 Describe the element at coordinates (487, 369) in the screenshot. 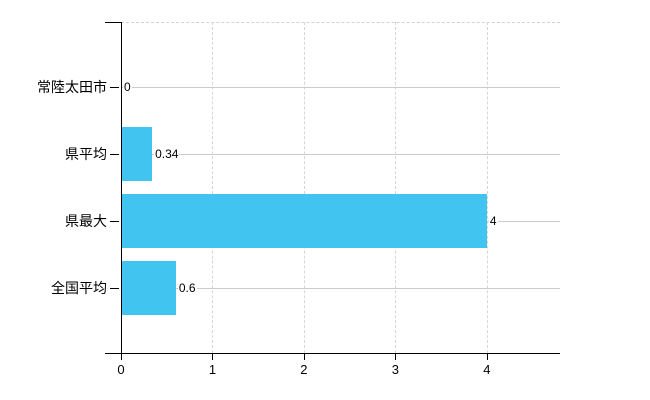

I see `x-axis-tick-label: 4` at that location.